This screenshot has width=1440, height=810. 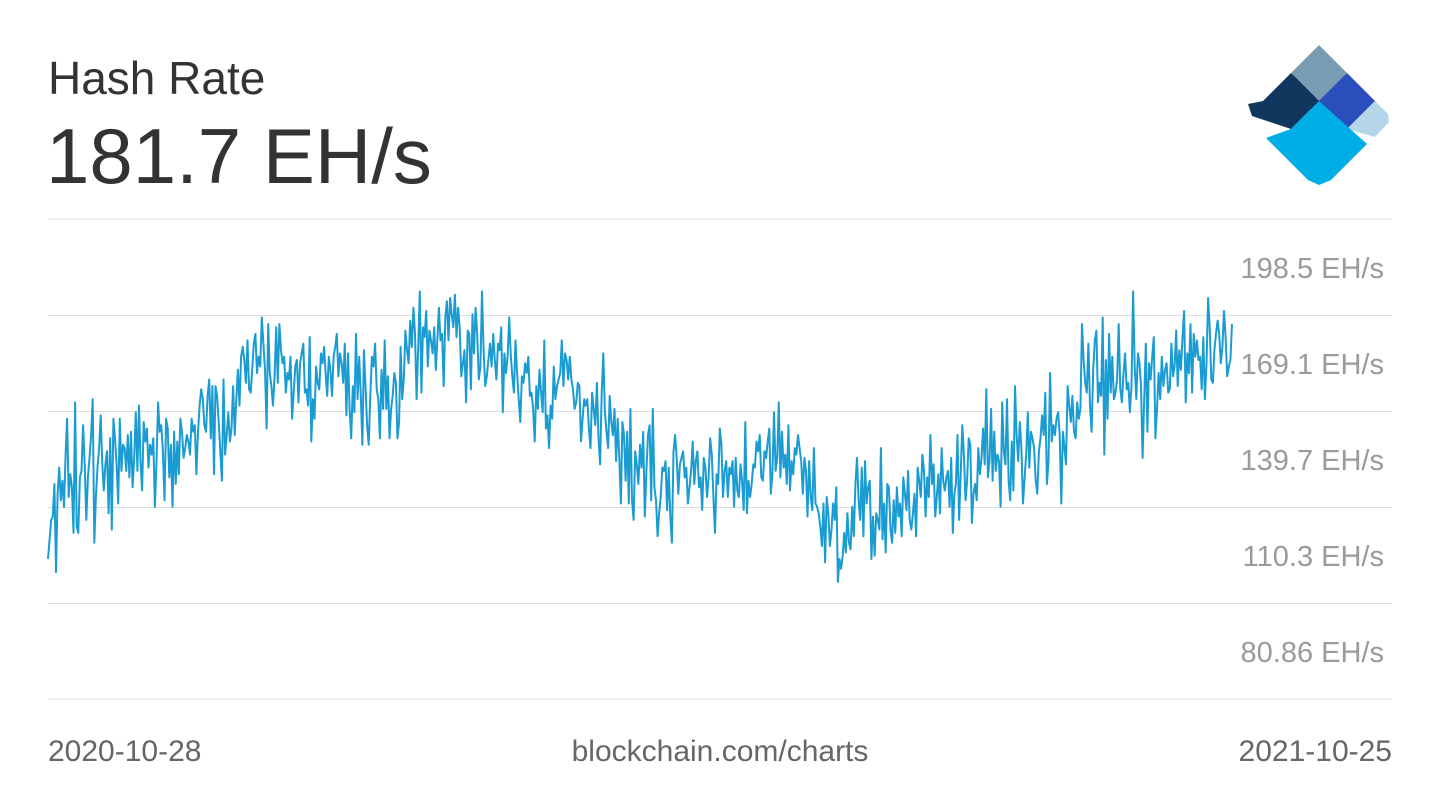 I want to click on source-link: blockchain.com/charts, so click(x=720, y=751).